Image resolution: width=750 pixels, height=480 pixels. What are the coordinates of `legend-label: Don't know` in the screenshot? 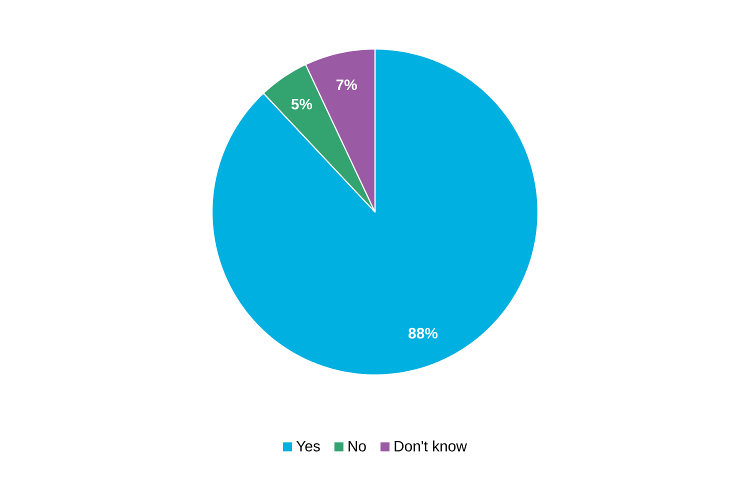 It's located at (430, 446).